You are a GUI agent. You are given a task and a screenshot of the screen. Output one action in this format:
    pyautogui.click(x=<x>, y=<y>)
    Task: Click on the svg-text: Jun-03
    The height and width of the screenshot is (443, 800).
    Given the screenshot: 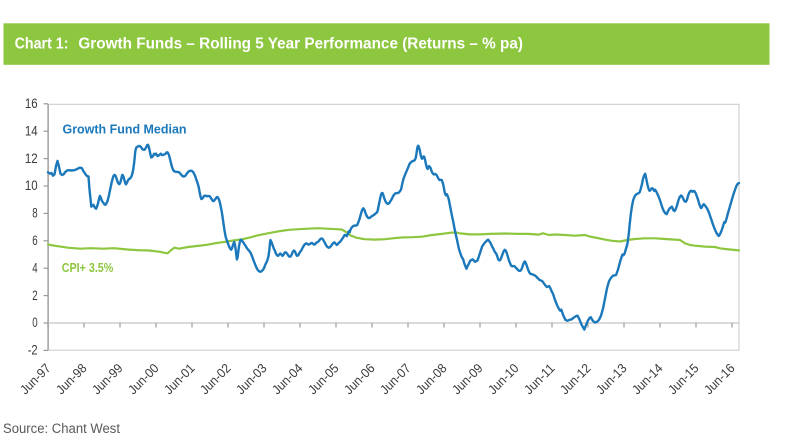 What is the action you would take?
    pyautogui.click(x=251, y=379)
    